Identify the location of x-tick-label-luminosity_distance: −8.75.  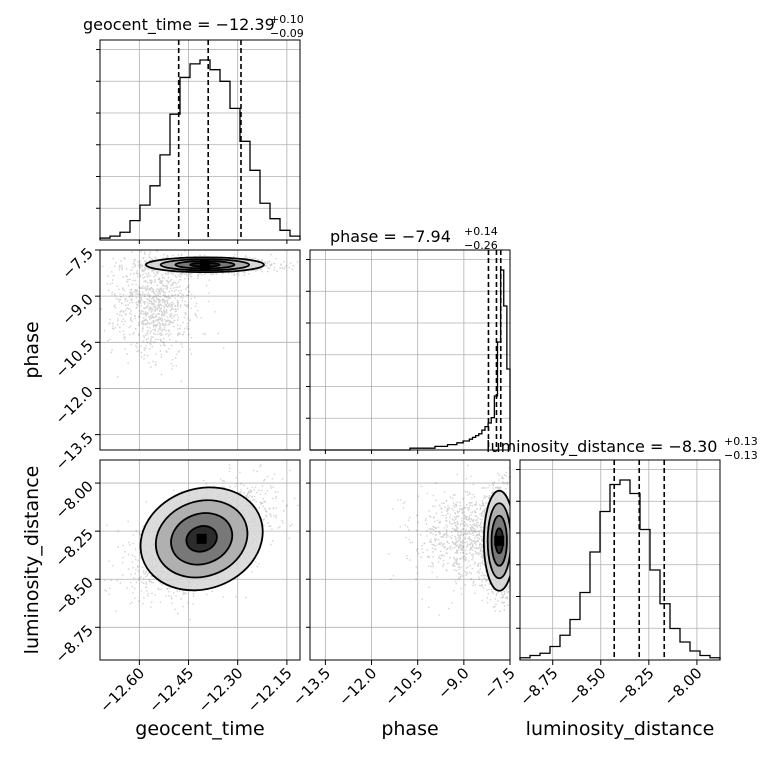
(538, 686).